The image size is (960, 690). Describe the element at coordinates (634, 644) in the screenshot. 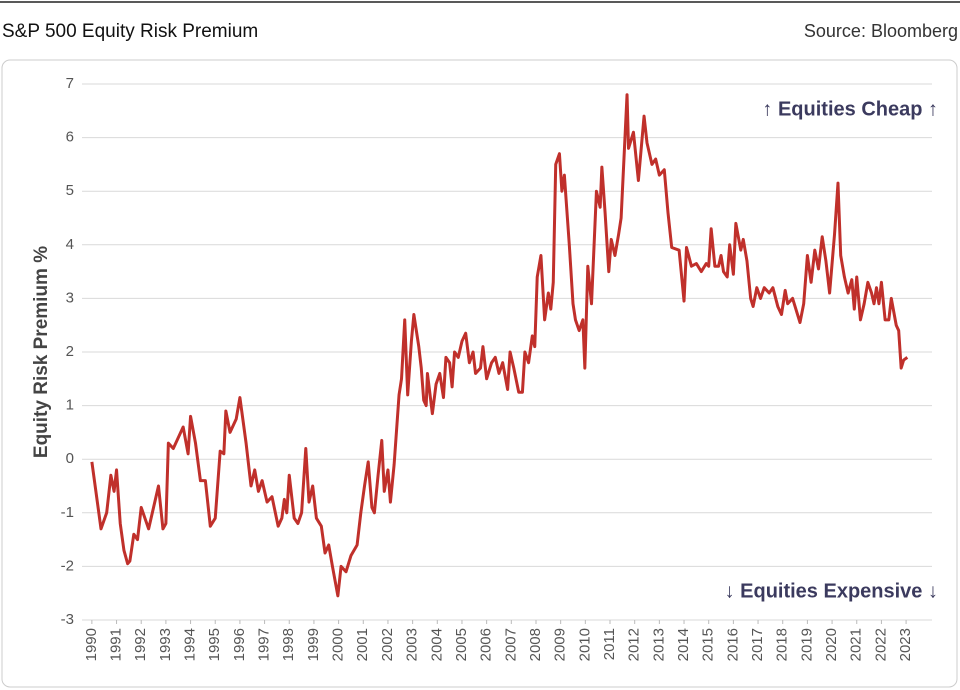

I see `x-tick-label: 2012` at that location.